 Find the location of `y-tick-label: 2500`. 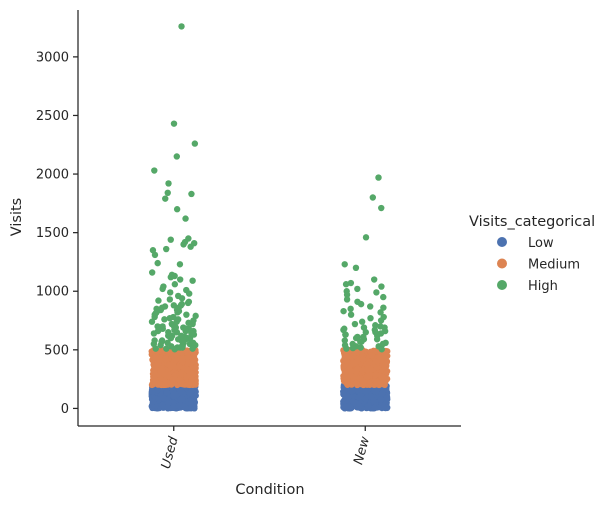

y-tick-label: 2500 is located at coordinates (52, 116).